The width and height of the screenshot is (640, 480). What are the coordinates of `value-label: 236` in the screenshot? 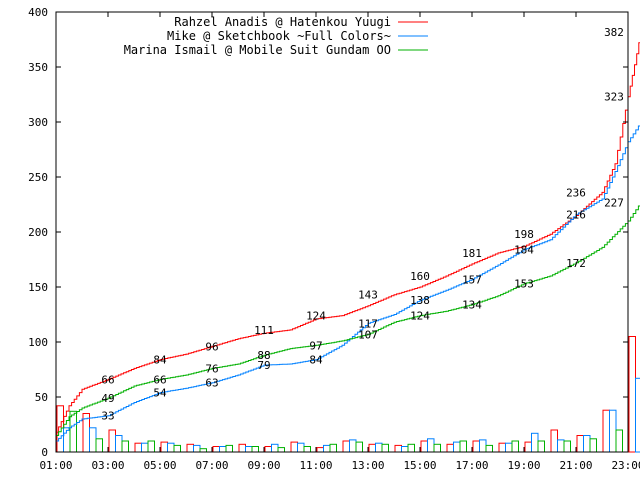 It's located at (576, 192).